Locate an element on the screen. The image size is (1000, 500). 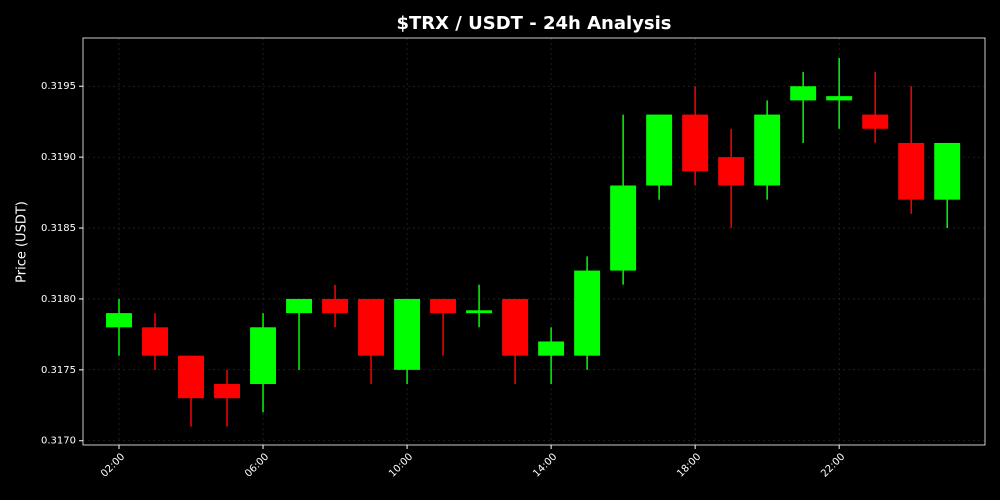
y-tick-label: 0.3185 is located at coordinates (58, 228).